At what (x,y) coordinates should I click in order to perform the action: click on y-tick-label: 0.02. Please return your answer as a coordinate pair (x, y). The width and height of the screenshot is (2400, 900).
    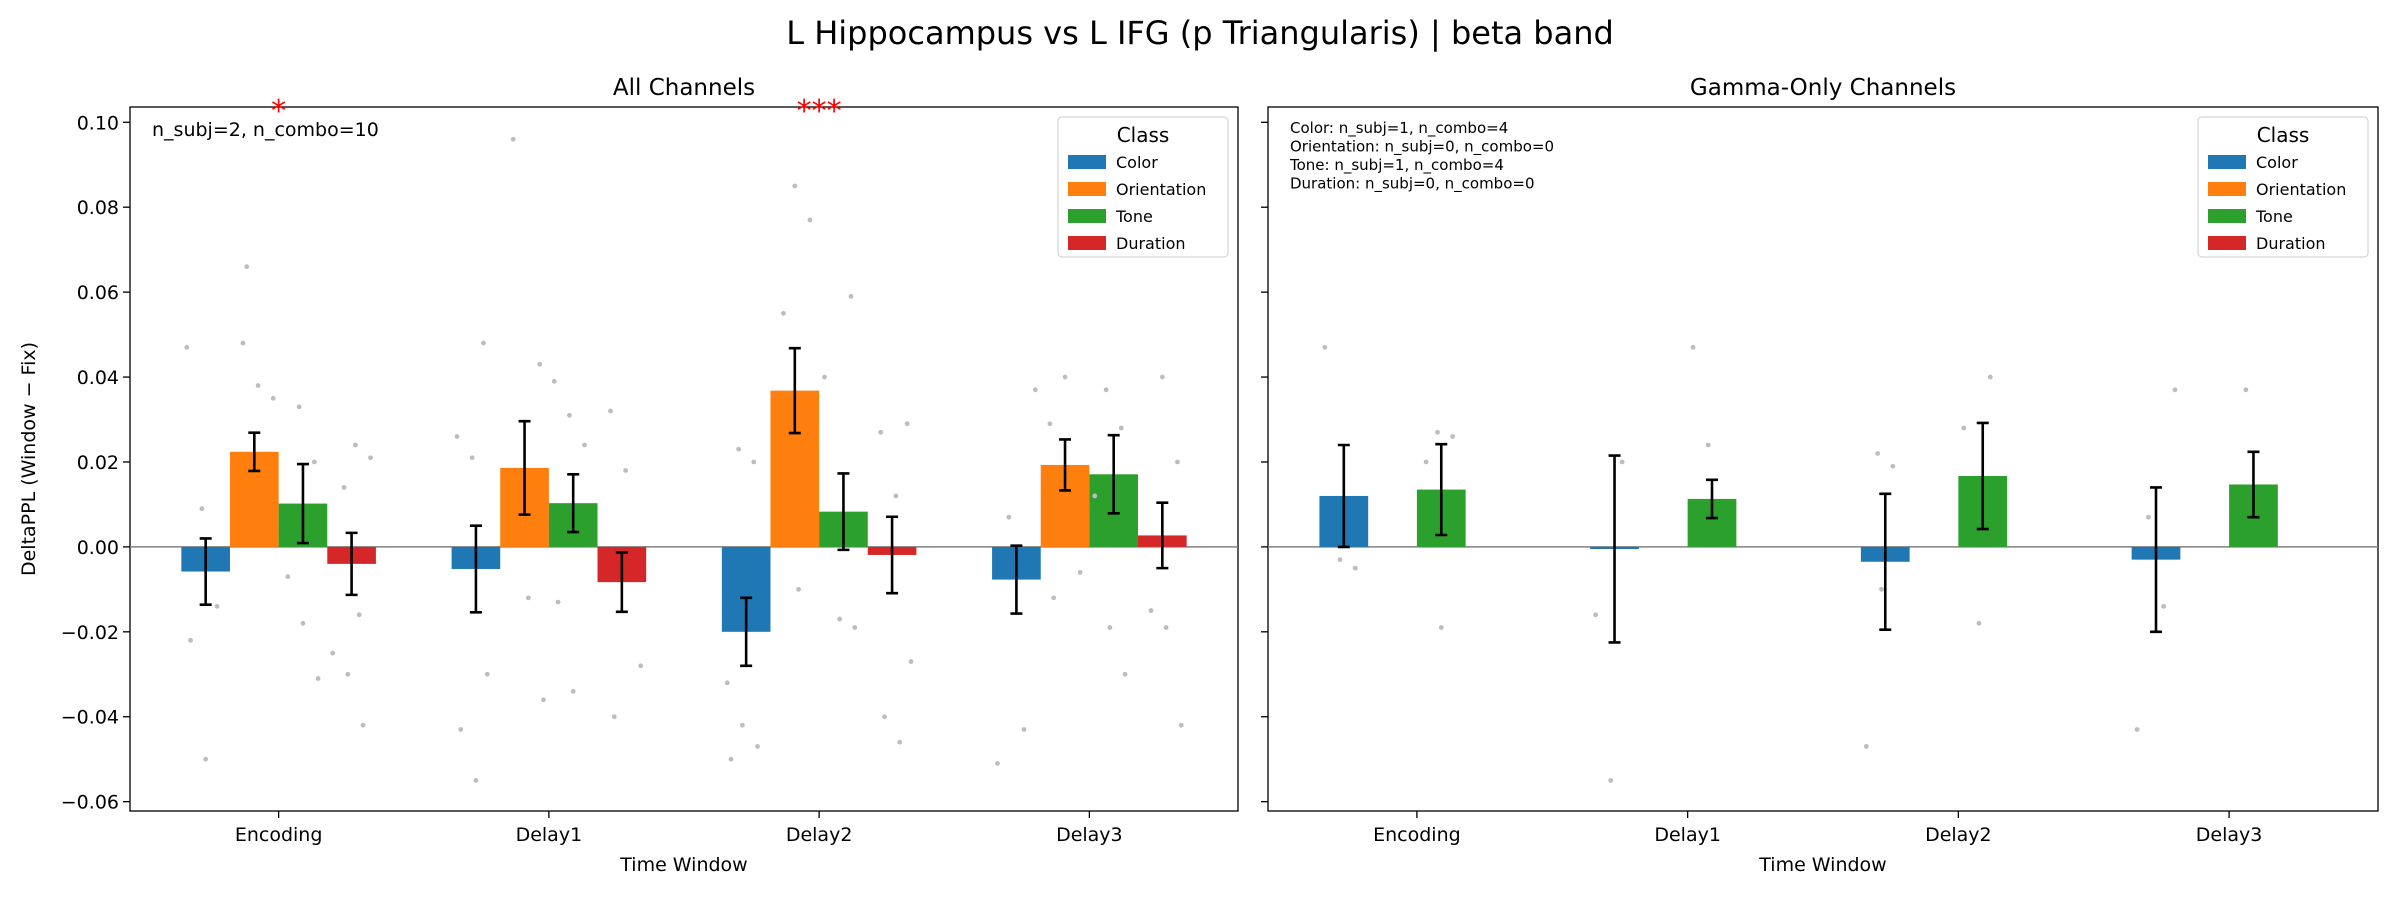
    Looking at the image, I should click on (98, 463).